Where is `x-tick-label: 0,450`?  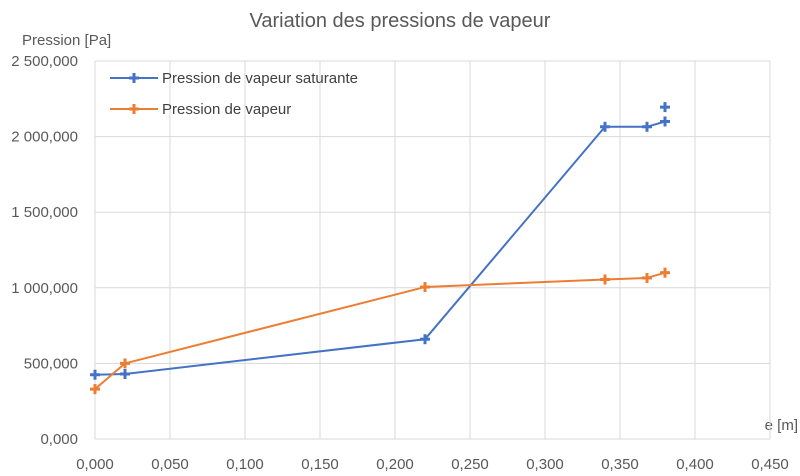
x-tick-label: 0,450 is located at coordinates (770, 464).